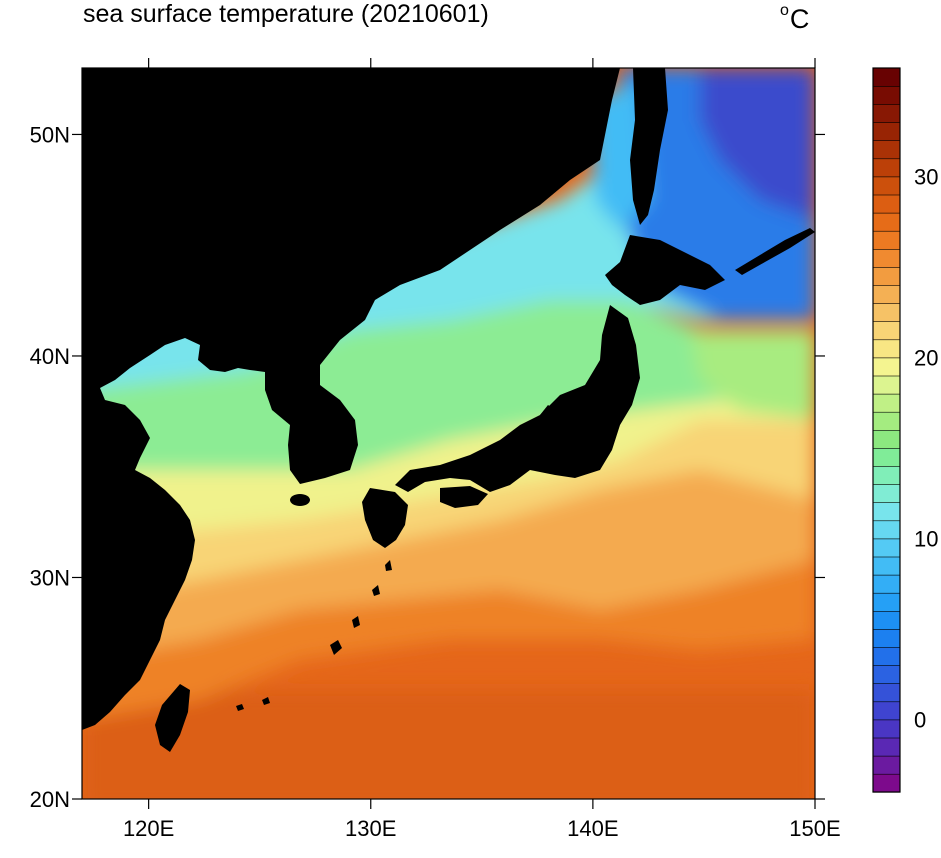  Describe the element at coordinates (784, 10) in the screenshot. I see `degree-symbol: o` at that location.